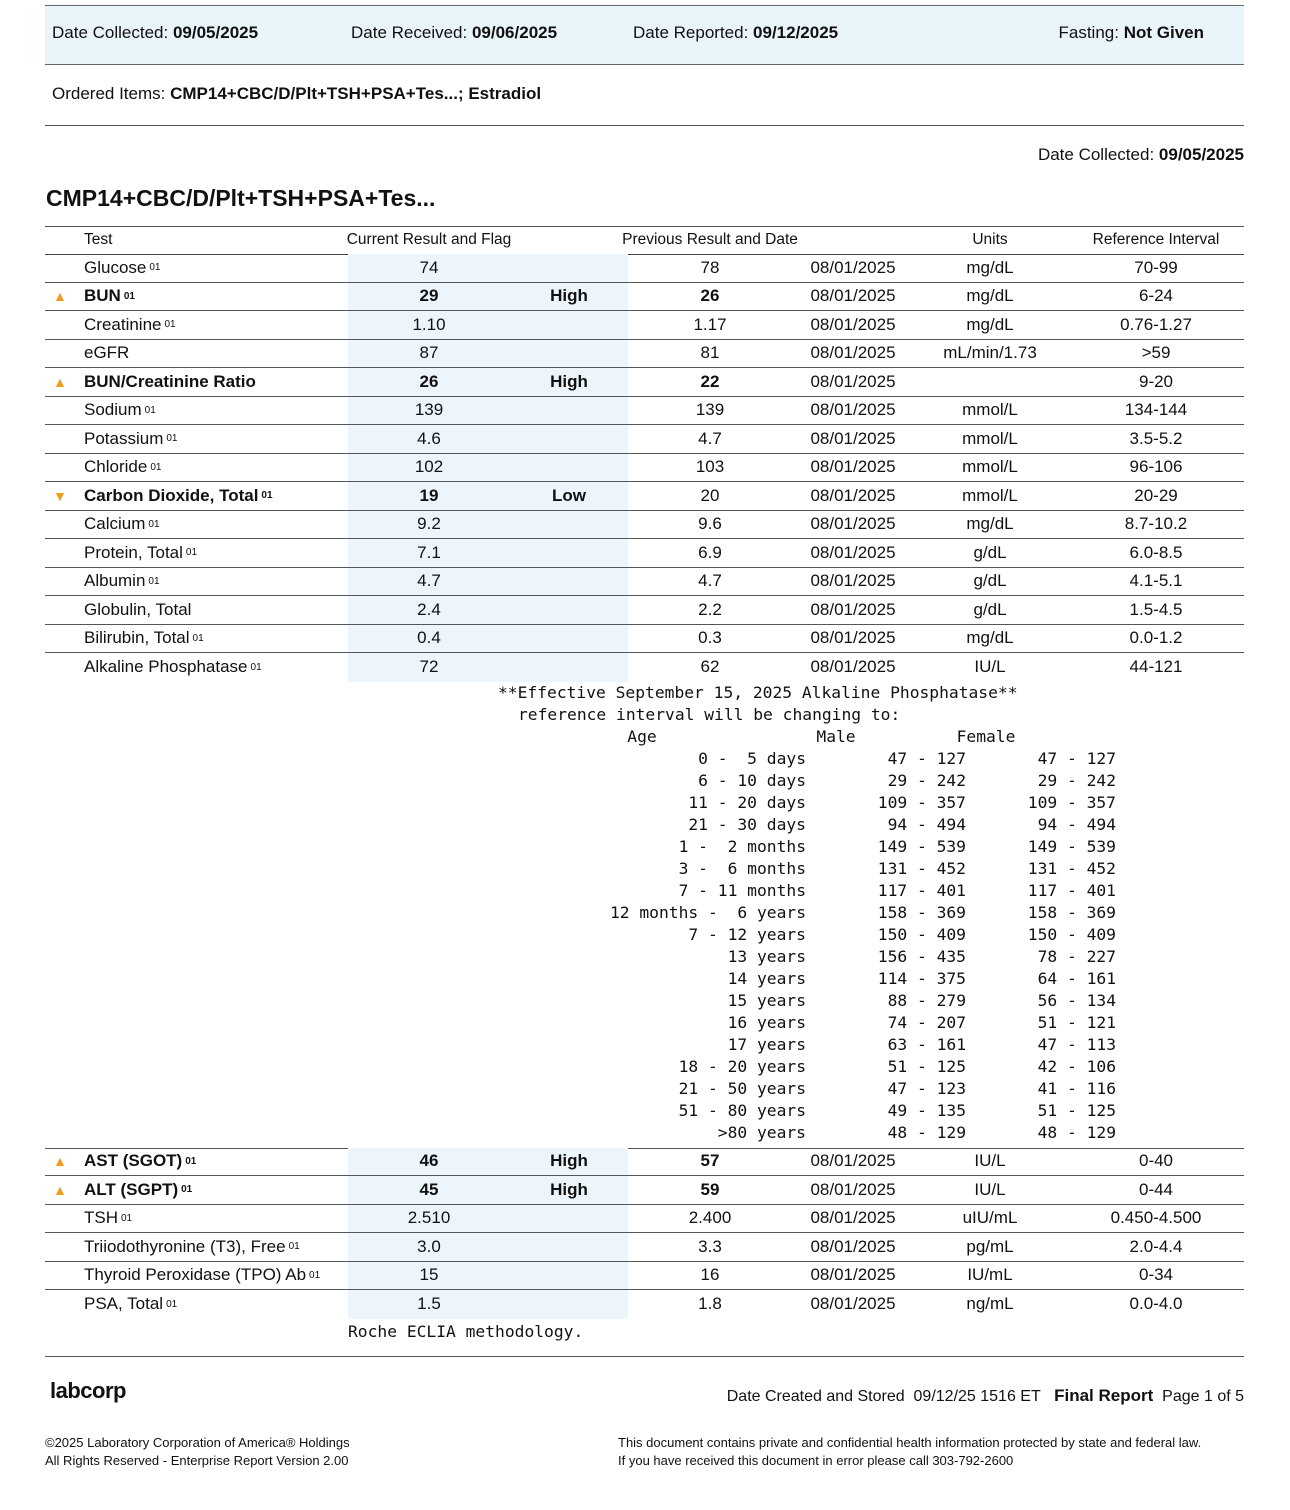  Describe the element at coordinates (115, 267) in the screenshot. I see `test: Glucose` at that location.